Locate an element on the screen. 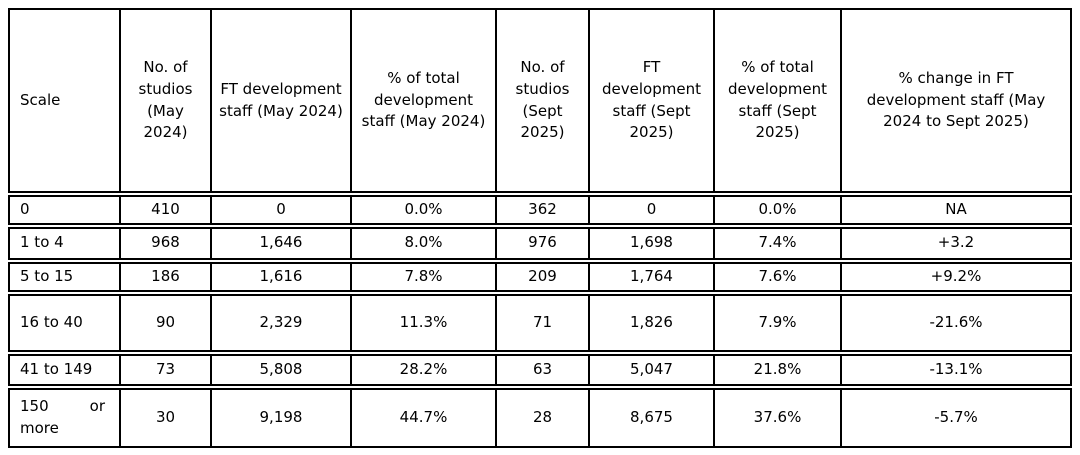 Image resolution: width=1080 pixels, height=455 pixels. table-cell: 73 is located at coordinates (164, 369).